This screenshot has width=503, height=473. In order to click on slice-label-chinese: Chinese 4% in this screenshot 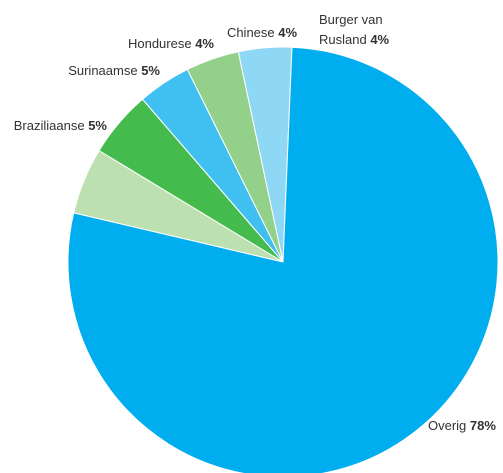, I will do `click(262, 32)`.